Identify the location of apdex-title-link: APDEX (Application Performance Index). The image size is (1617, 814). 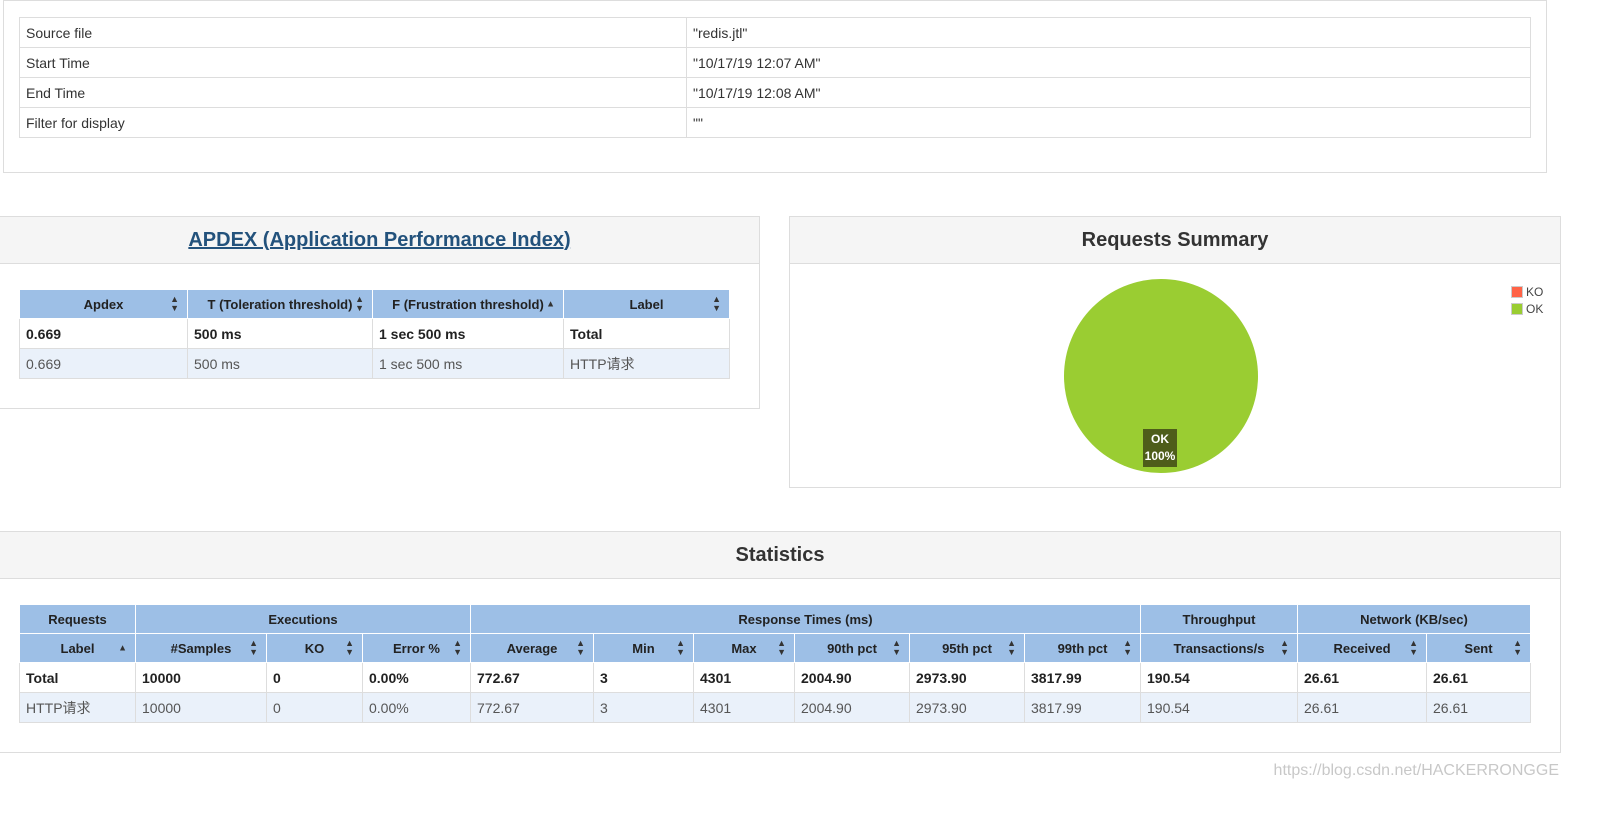
(379, 239).